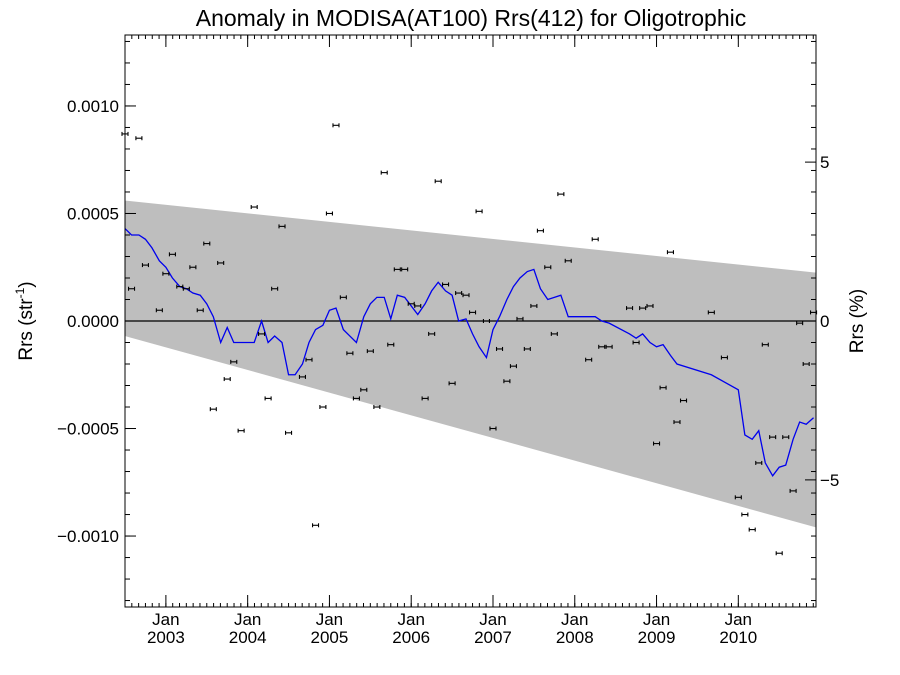 This screenshot has height=675, width=900. I want to click on x-tick-year-label: 2010, so click(738, 637).